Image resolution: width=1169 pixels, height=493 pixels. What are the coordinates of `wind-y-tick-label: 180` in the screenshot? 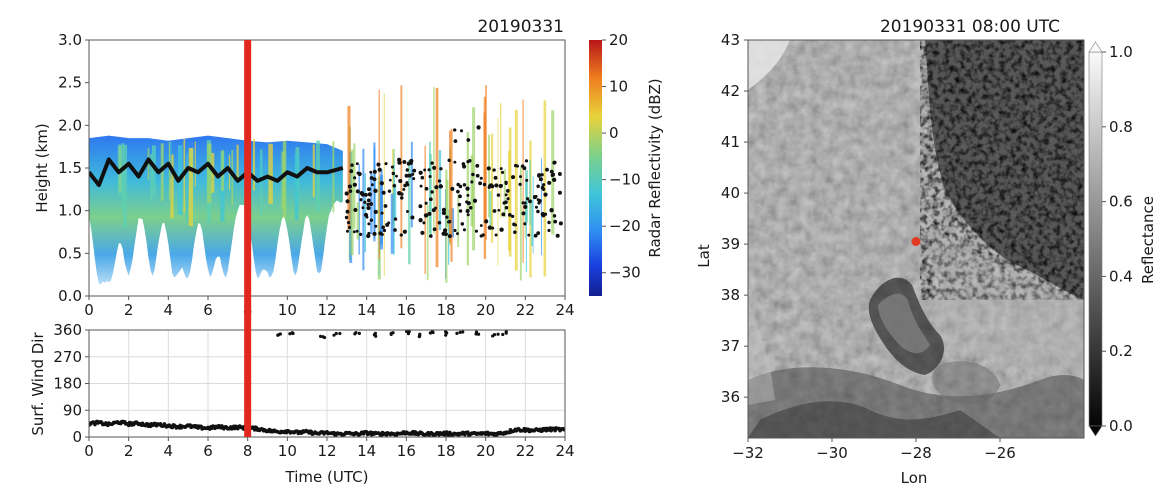 It's located at (67, 384).